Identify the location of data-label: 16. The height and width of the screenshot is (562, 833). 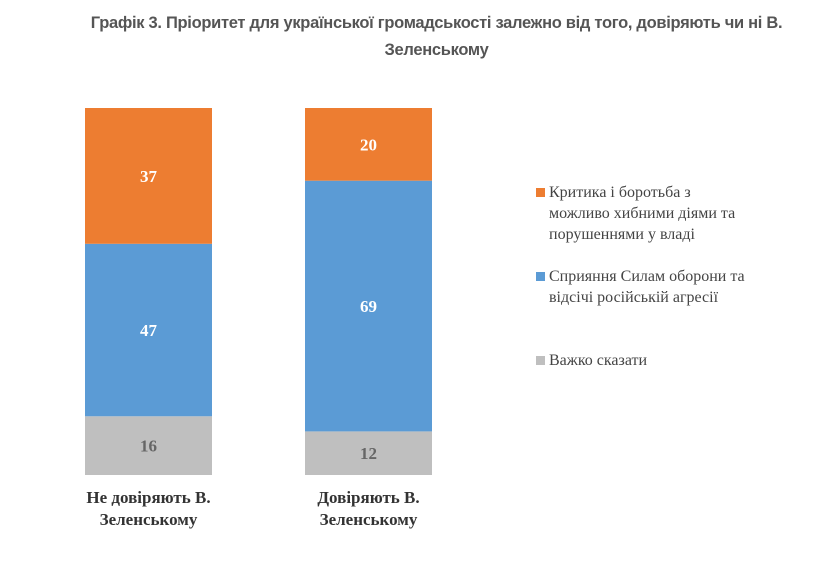
(148, 446).